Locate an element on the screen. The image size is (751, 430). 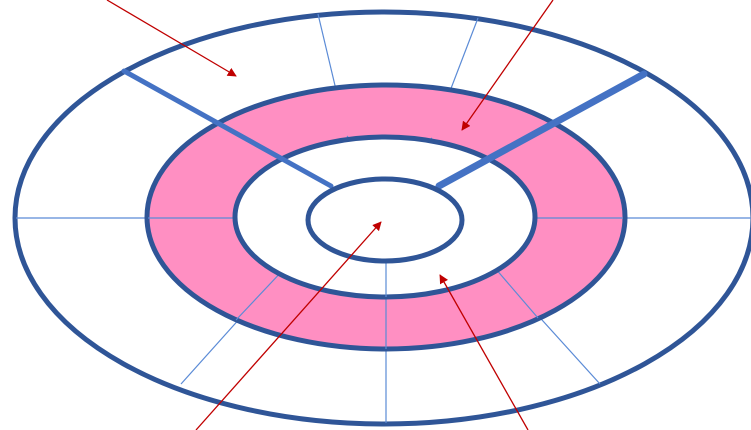
arrow-center is located at coordinates (288, 325).